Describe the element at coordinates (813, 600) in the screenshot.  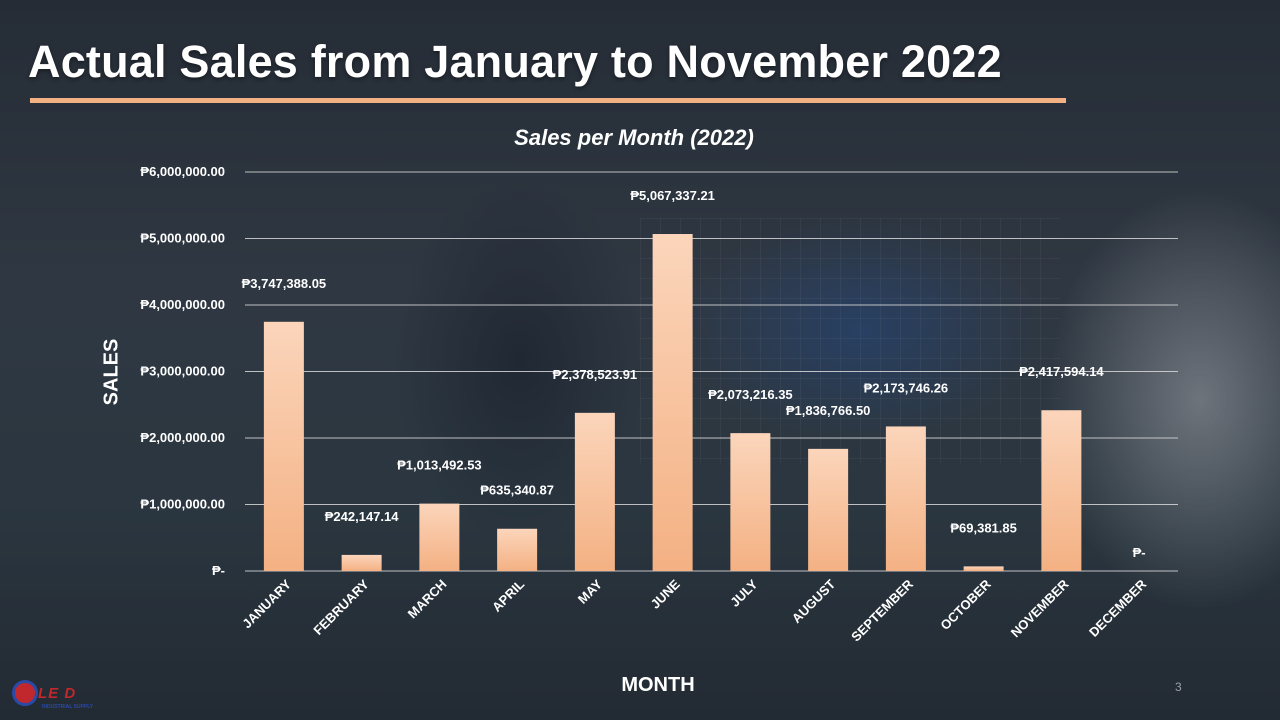
I see `x-tick-label: AUGUST` at that location.